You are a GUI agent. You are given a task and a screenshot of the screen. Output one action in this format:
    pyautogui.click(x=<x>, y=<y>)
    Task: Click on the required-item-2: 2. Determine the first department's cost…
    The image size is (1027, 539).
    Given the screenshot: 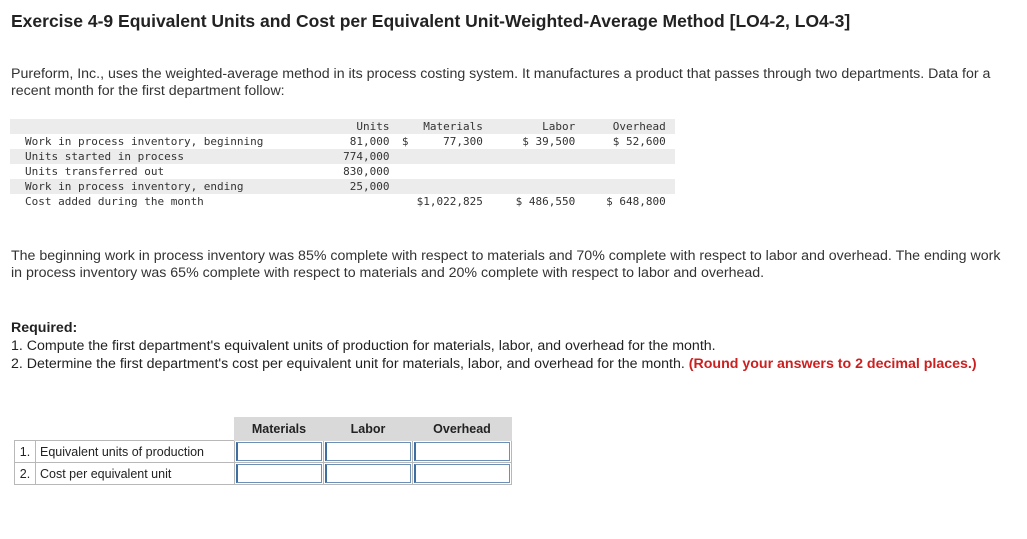 What is the action you would take?
    pyautogui.click(x=348, y=364)
    